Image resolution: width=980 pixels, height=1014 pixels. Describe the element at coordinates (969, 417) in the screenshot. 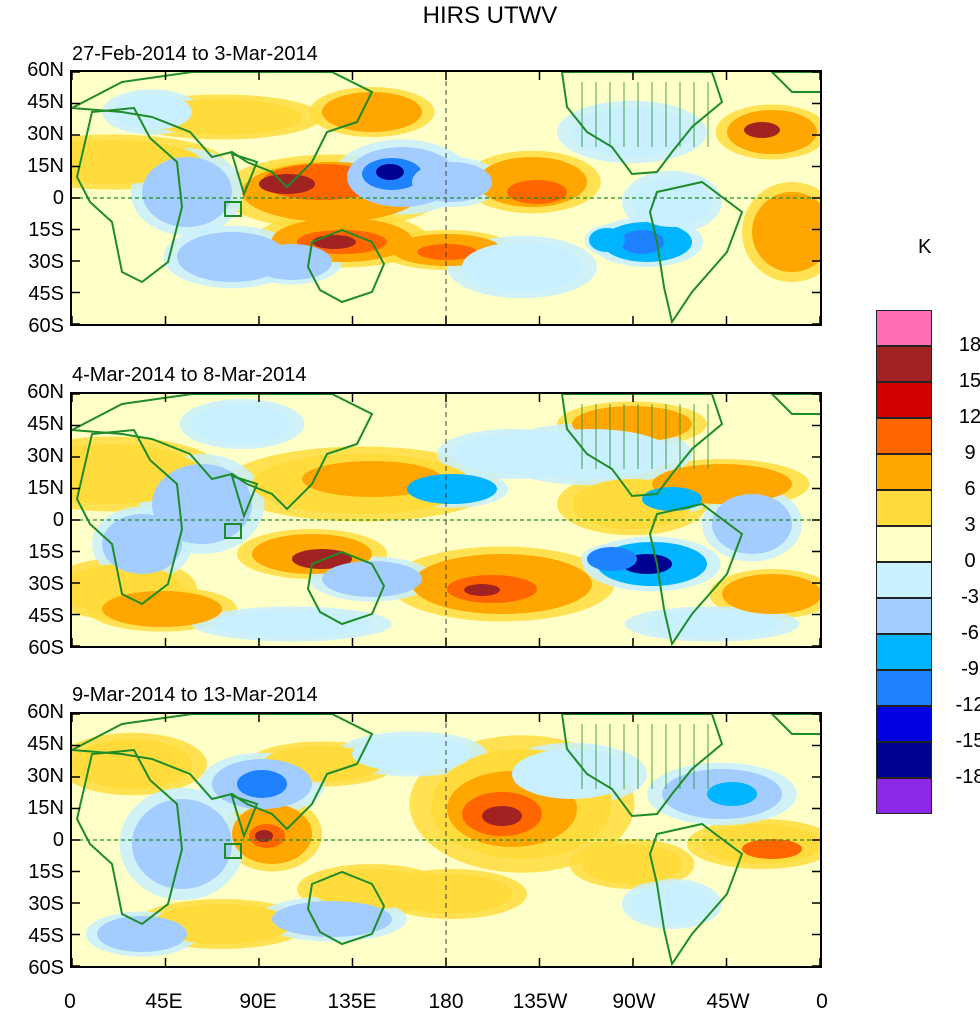

I see `colorbar-label: 12` at that location.